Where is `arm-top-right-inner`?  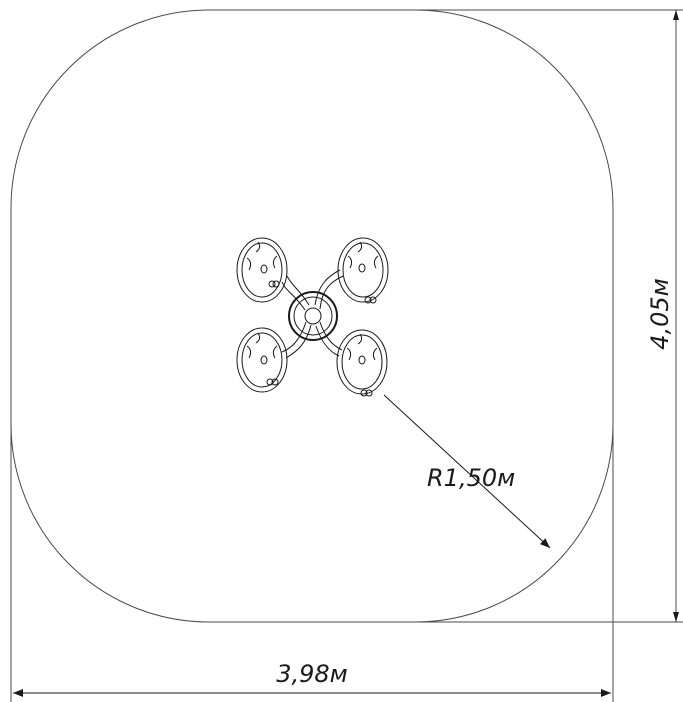
arm-top-right-inner is located at coordinates (327, 287).